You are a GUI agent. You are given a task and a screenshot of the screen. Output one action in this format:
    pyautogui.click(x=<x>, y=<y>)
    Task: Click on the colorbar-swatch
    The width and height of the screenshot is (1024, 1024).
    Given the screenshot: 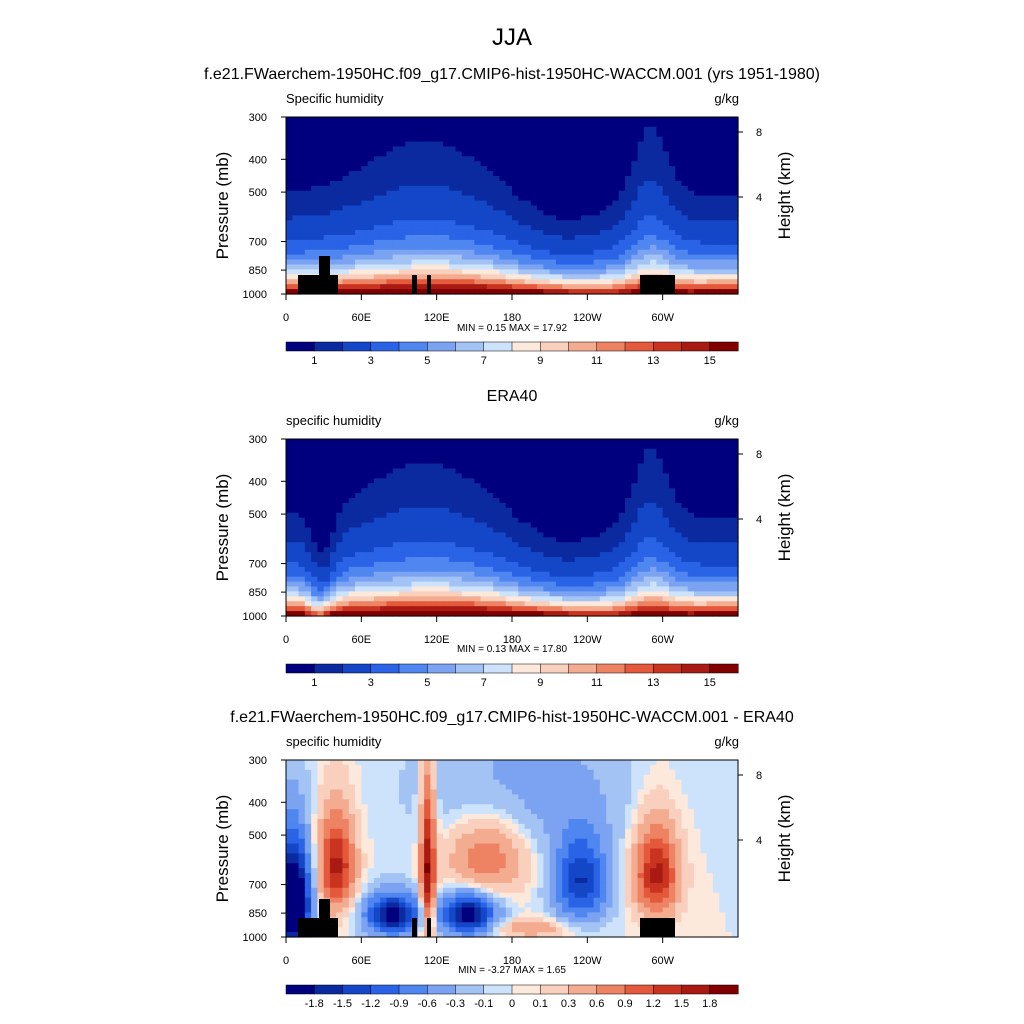 What is the action you would take?
    pyautogui.click(x=611, y=346)
    